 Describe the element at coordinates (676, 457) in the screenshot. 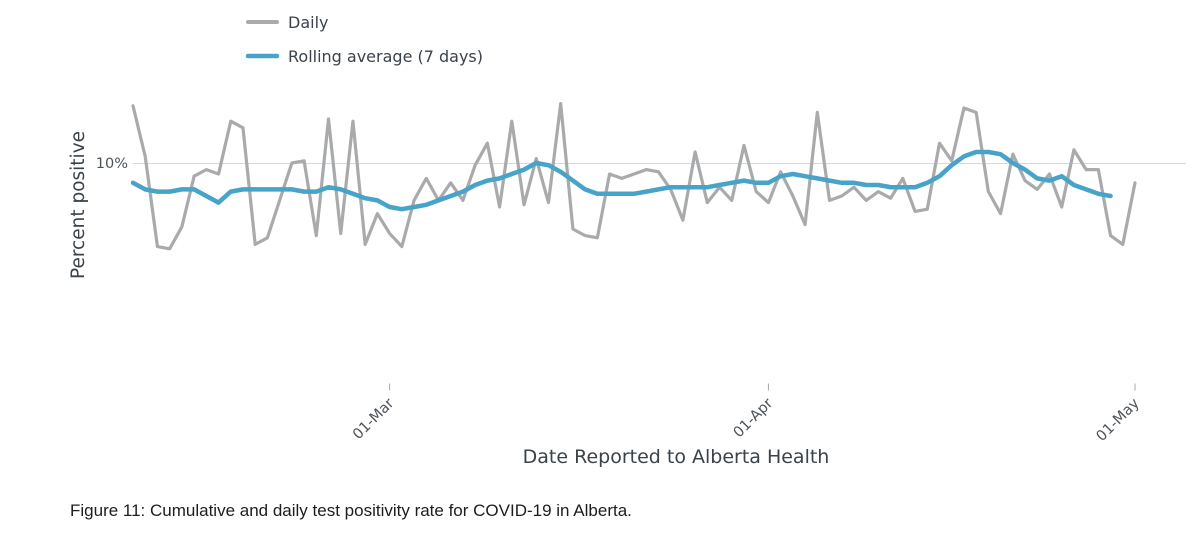

I see `x-axis-title: Date Reported to Alberta Health` at that location.